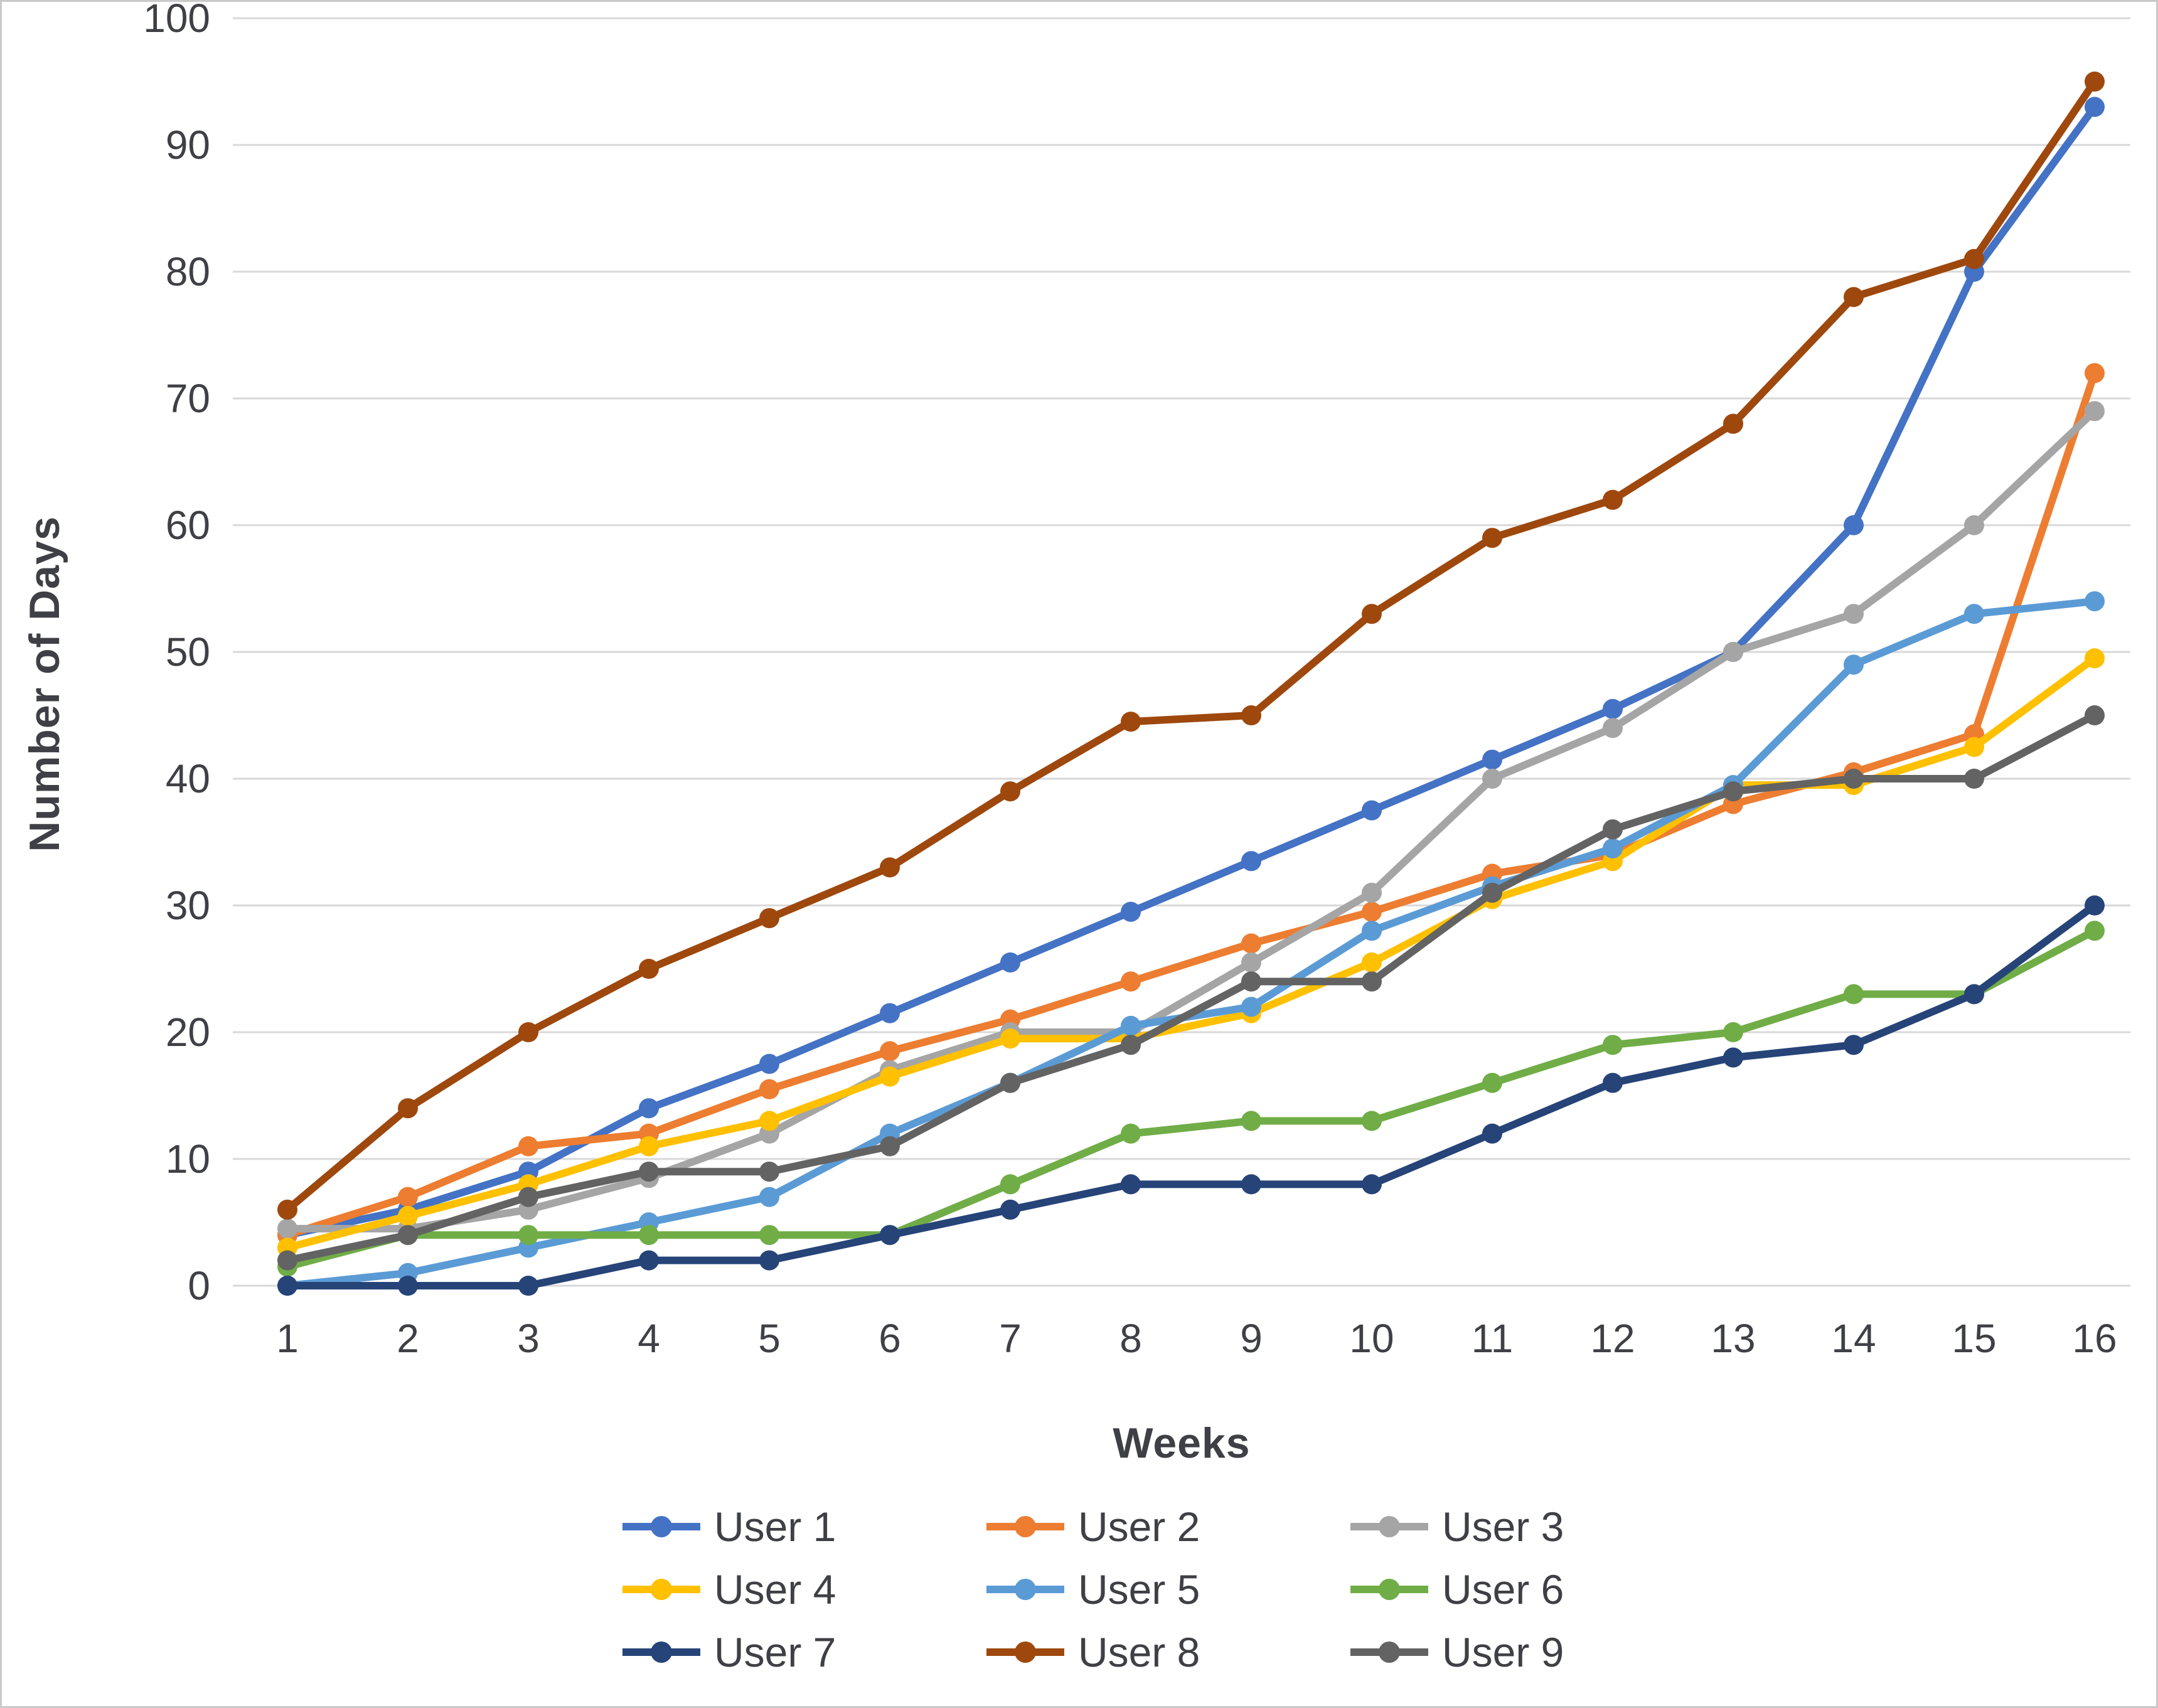  What do you see at coordinates (188, 1159) in the screenshot?
I see `y-tick-label: 10` at bounding box center [188, 1159].